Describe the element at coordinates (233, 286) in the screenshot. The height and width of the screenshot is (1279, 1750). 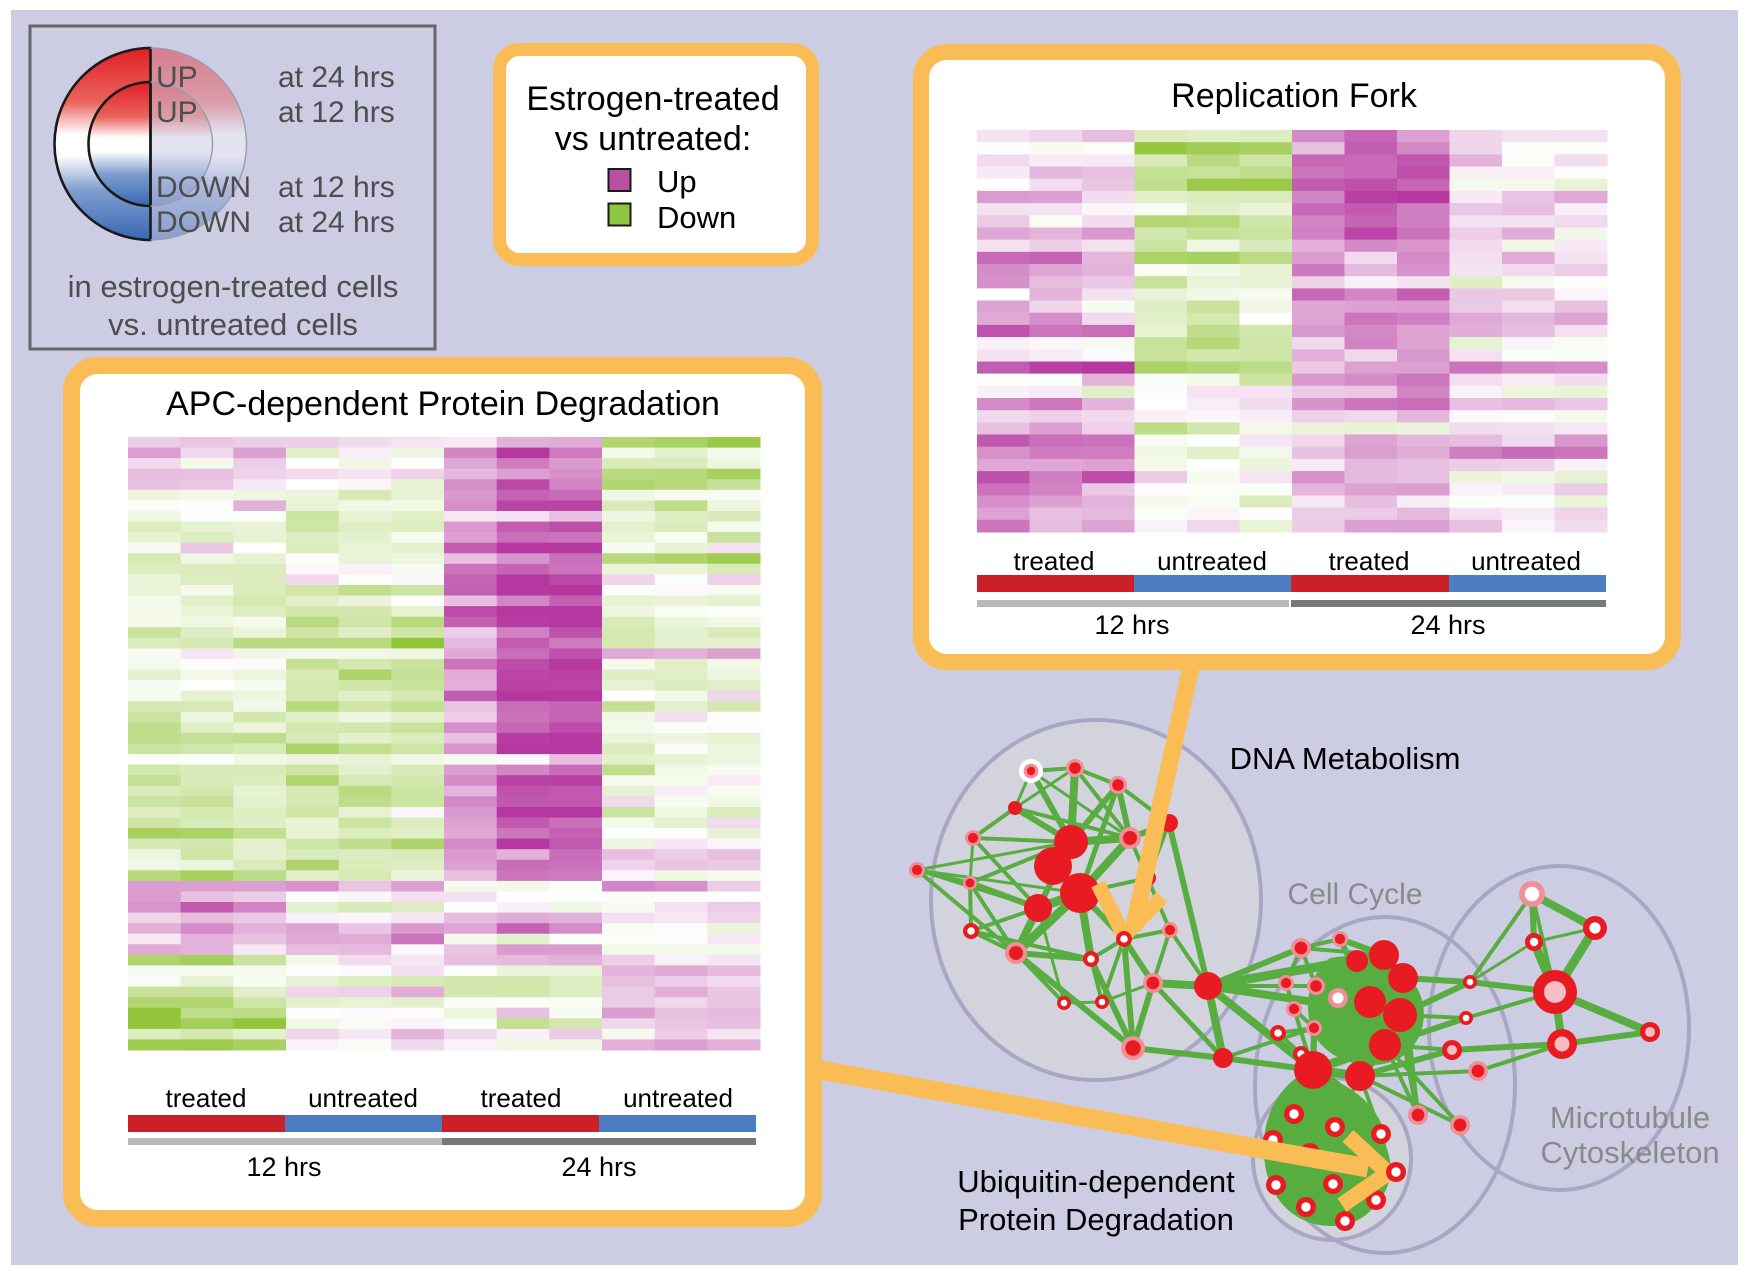
I see `svg-text: in estrogen-treated cells` at that location.